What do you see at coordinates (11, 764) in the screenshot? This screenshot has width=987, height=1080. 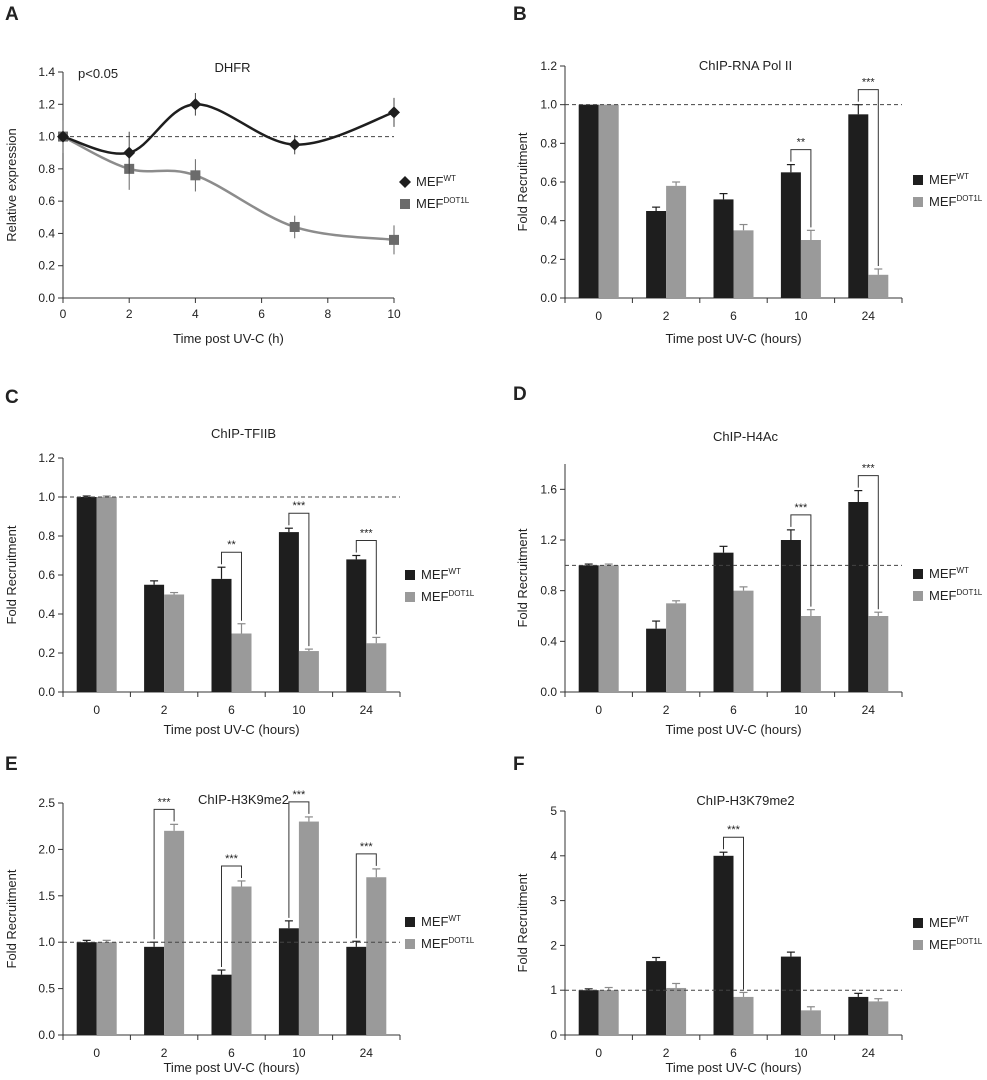 I see `panel-letter: E` at bounding box center [11, 764].